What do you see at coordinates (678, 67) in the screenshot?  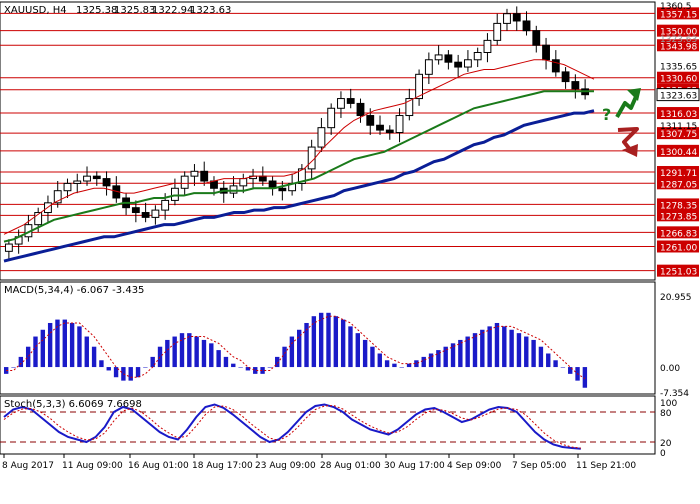 I see `price-tick-label: 1335.65` at bounding box center [678, 67].